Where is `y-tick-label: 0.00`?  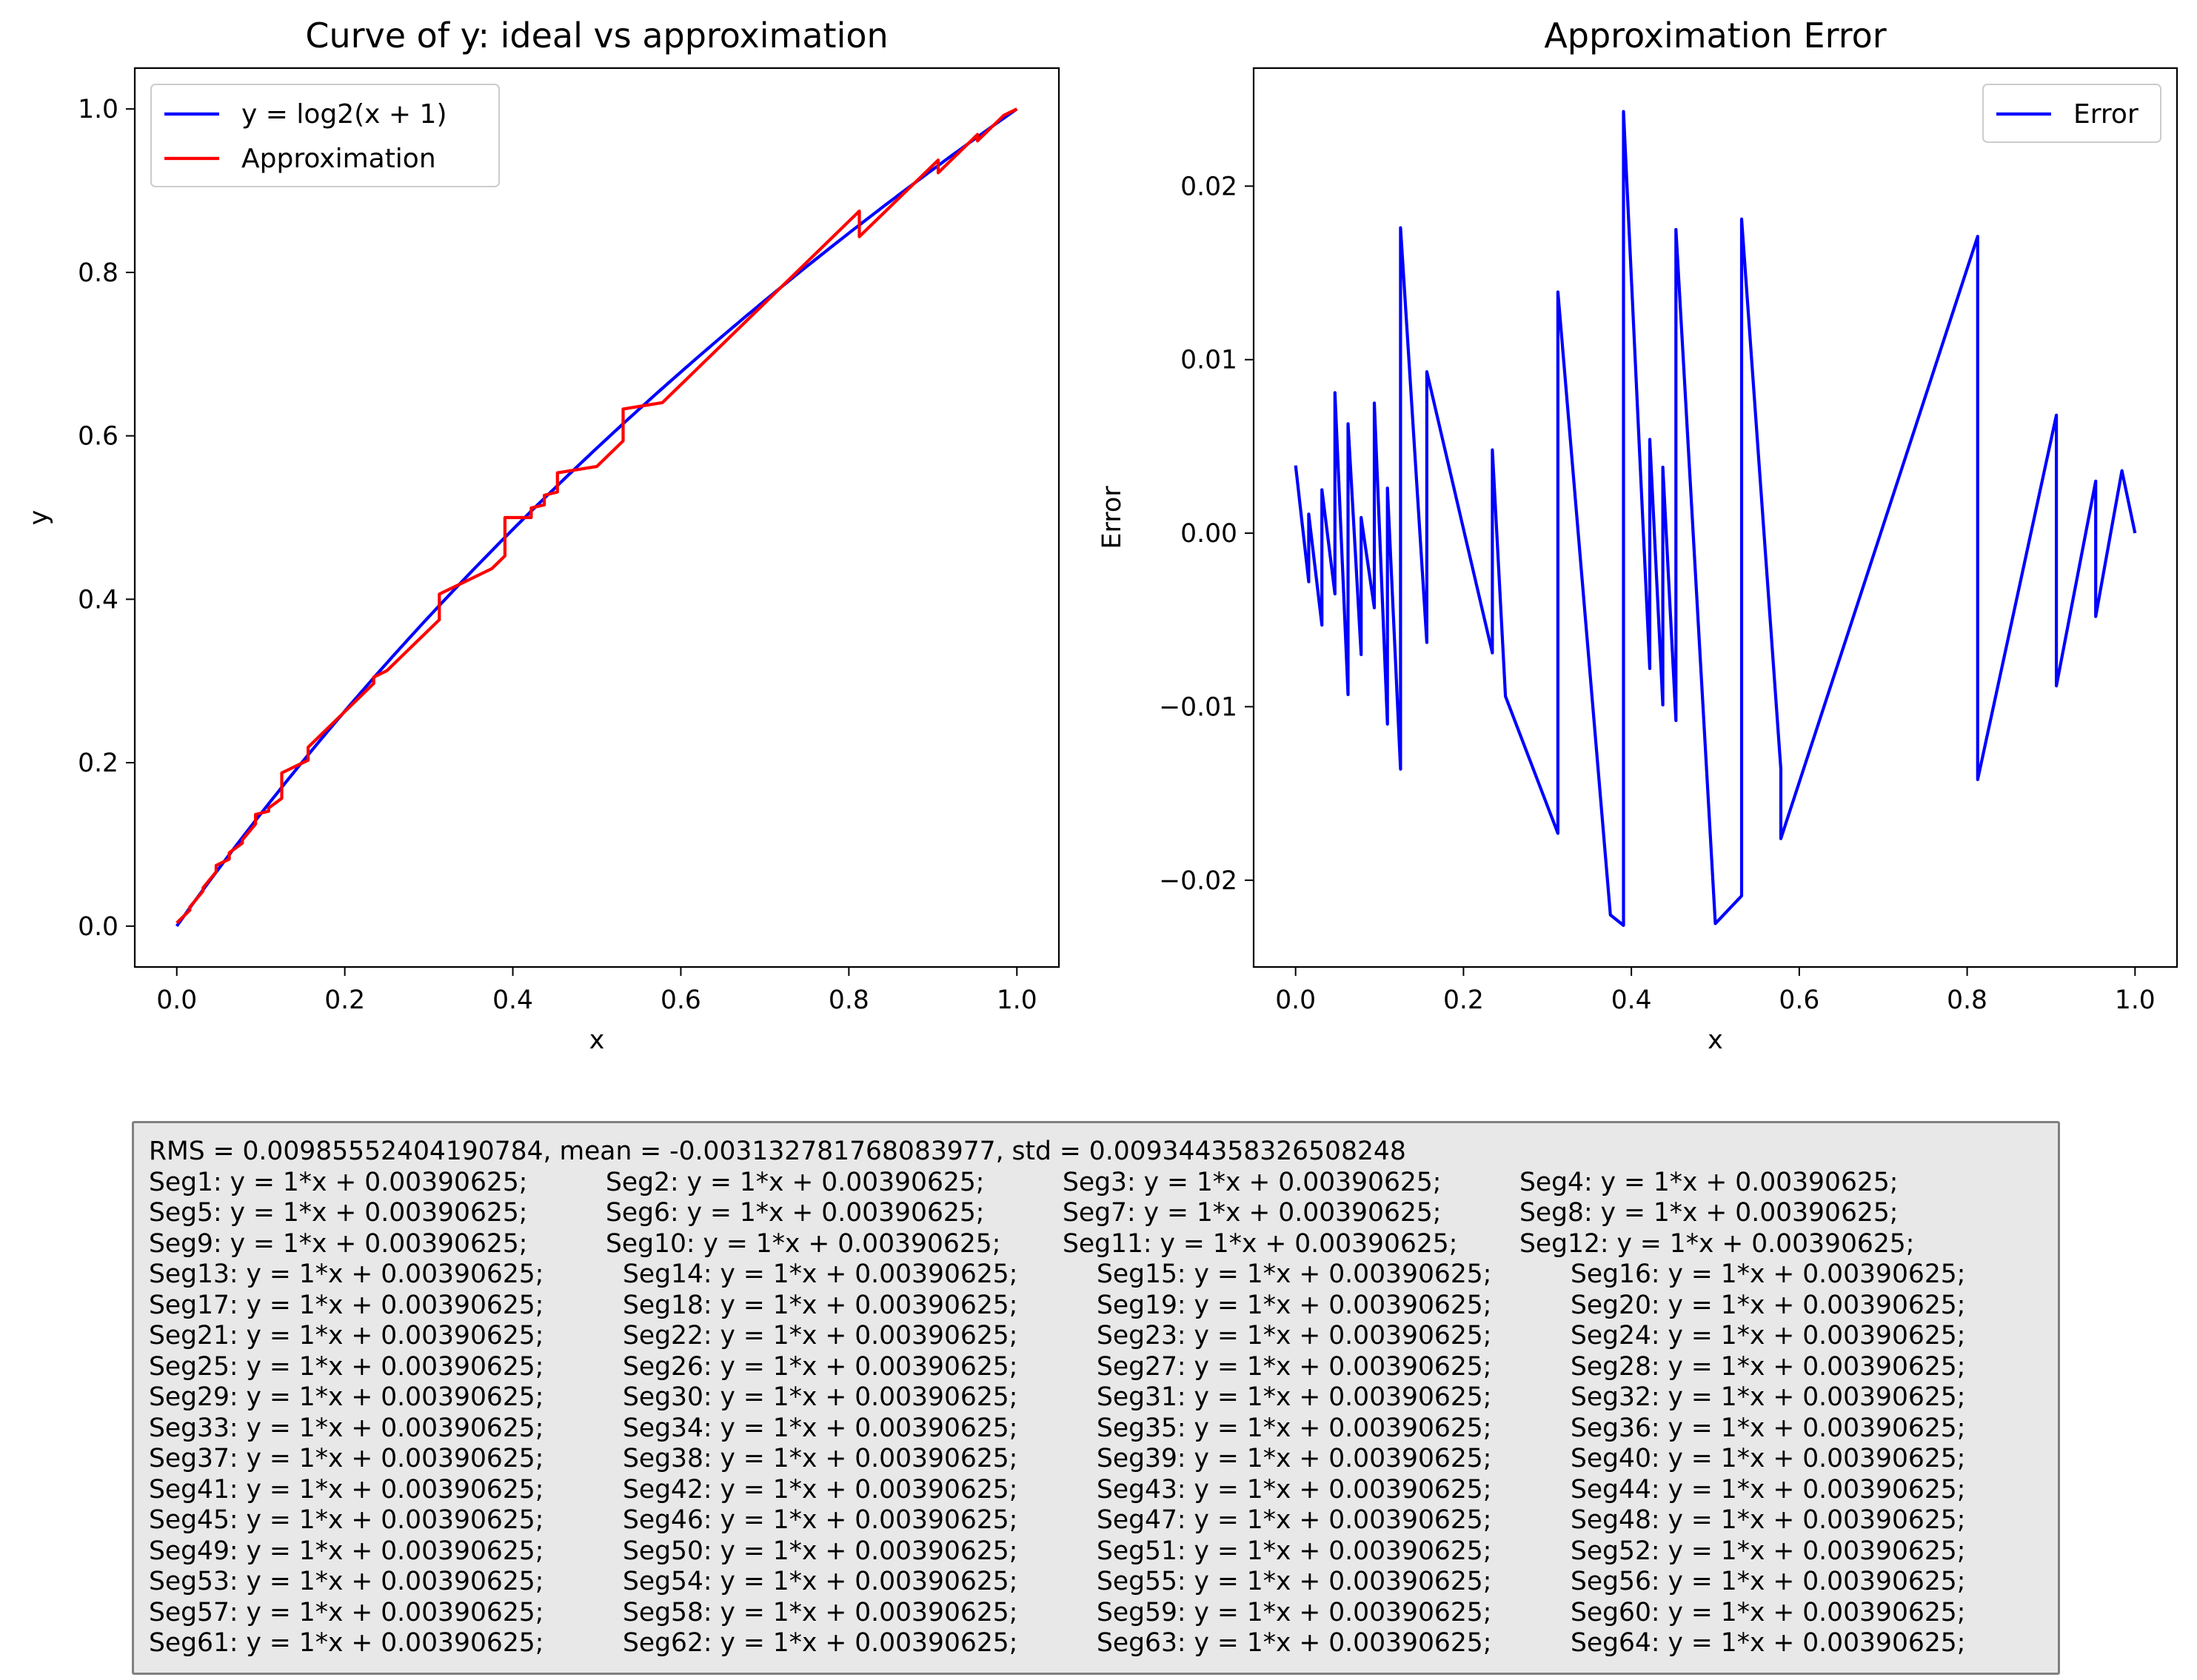 y-tick-label: 0.00 is located at coordinates (1208, 534).